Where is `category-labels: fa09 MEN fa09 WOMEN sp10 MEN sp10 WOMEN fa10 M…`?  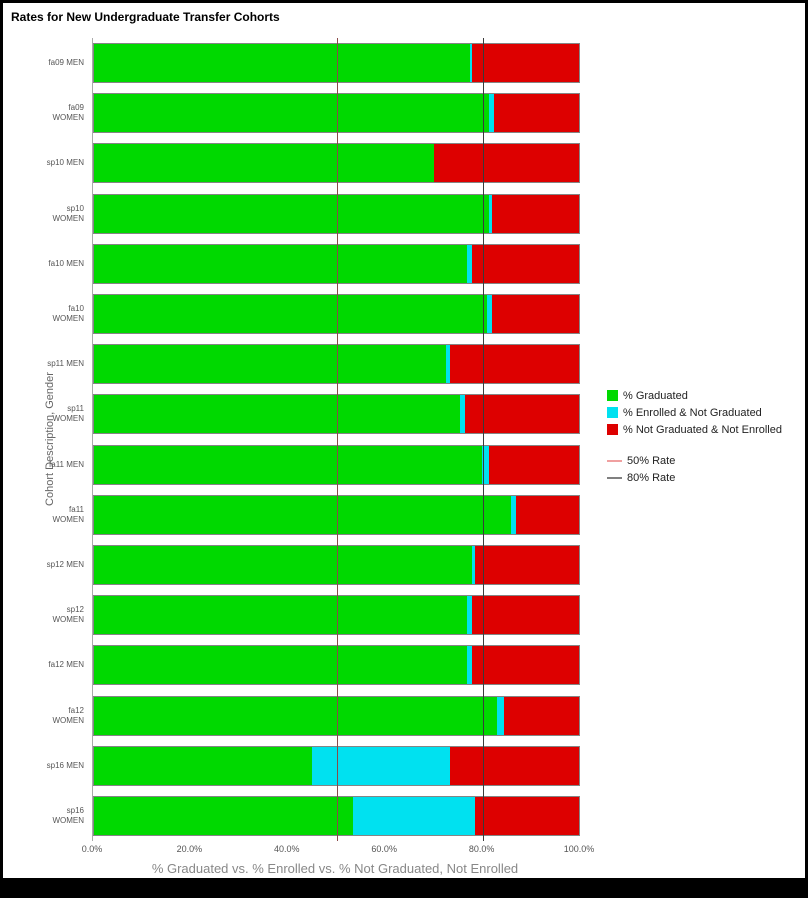 category-labels: fa09 MEN fa09 WOMEN sp10 MEN sp10 WOMEN fa10 M… is located at coordinates (60, 439).